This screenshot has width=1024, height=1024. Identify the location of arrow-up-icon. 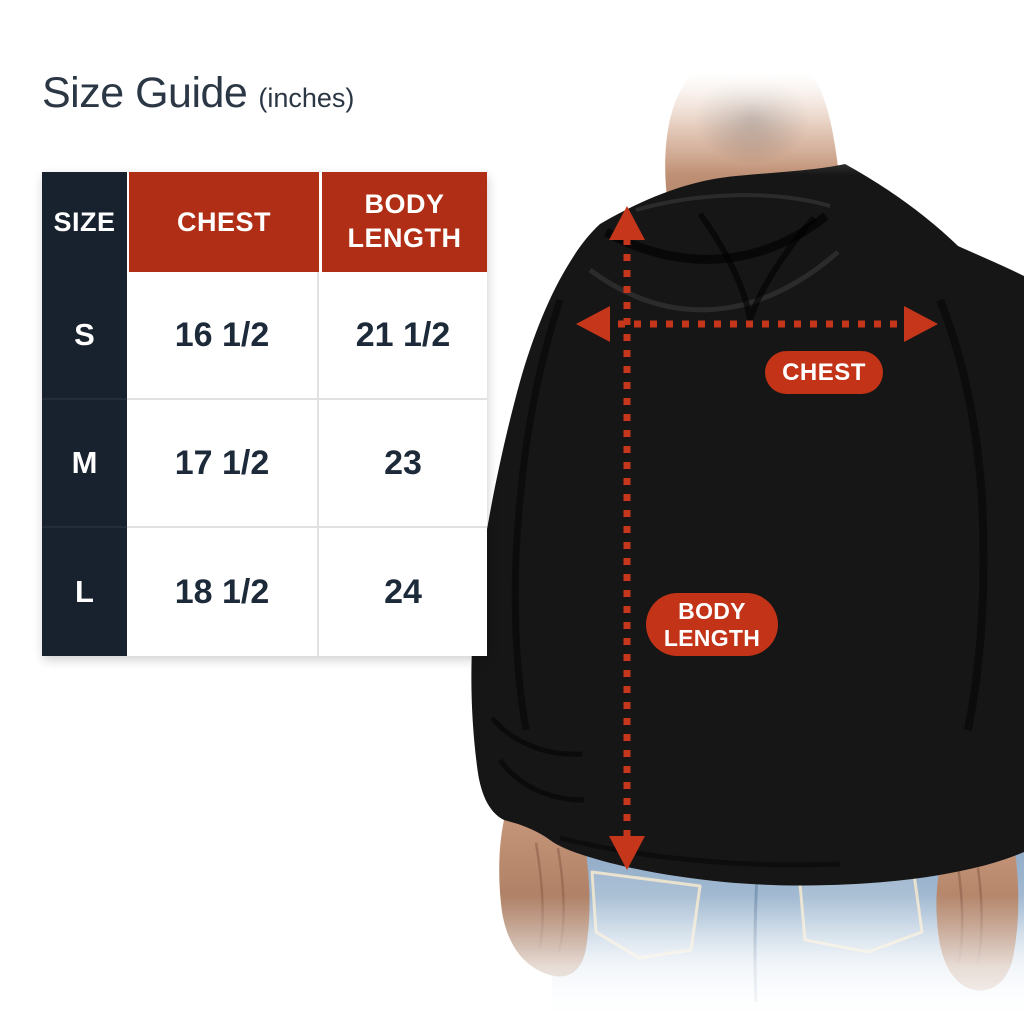
(627, 223).